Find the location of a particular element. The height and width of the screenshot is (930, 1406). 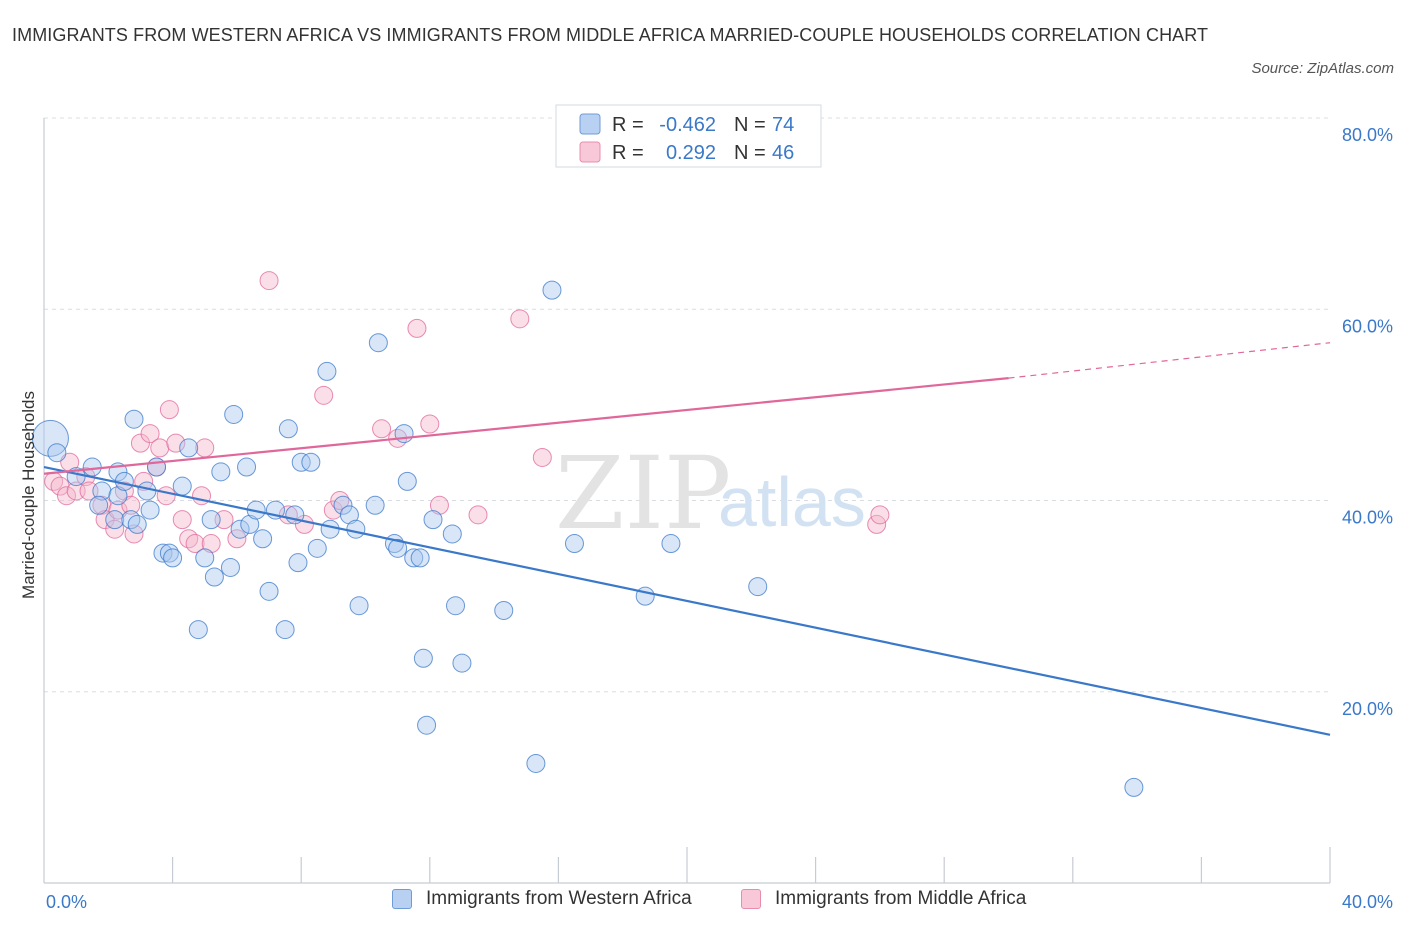

x-tick-label-max: 40.0% is located at coordinates (1367, 902).